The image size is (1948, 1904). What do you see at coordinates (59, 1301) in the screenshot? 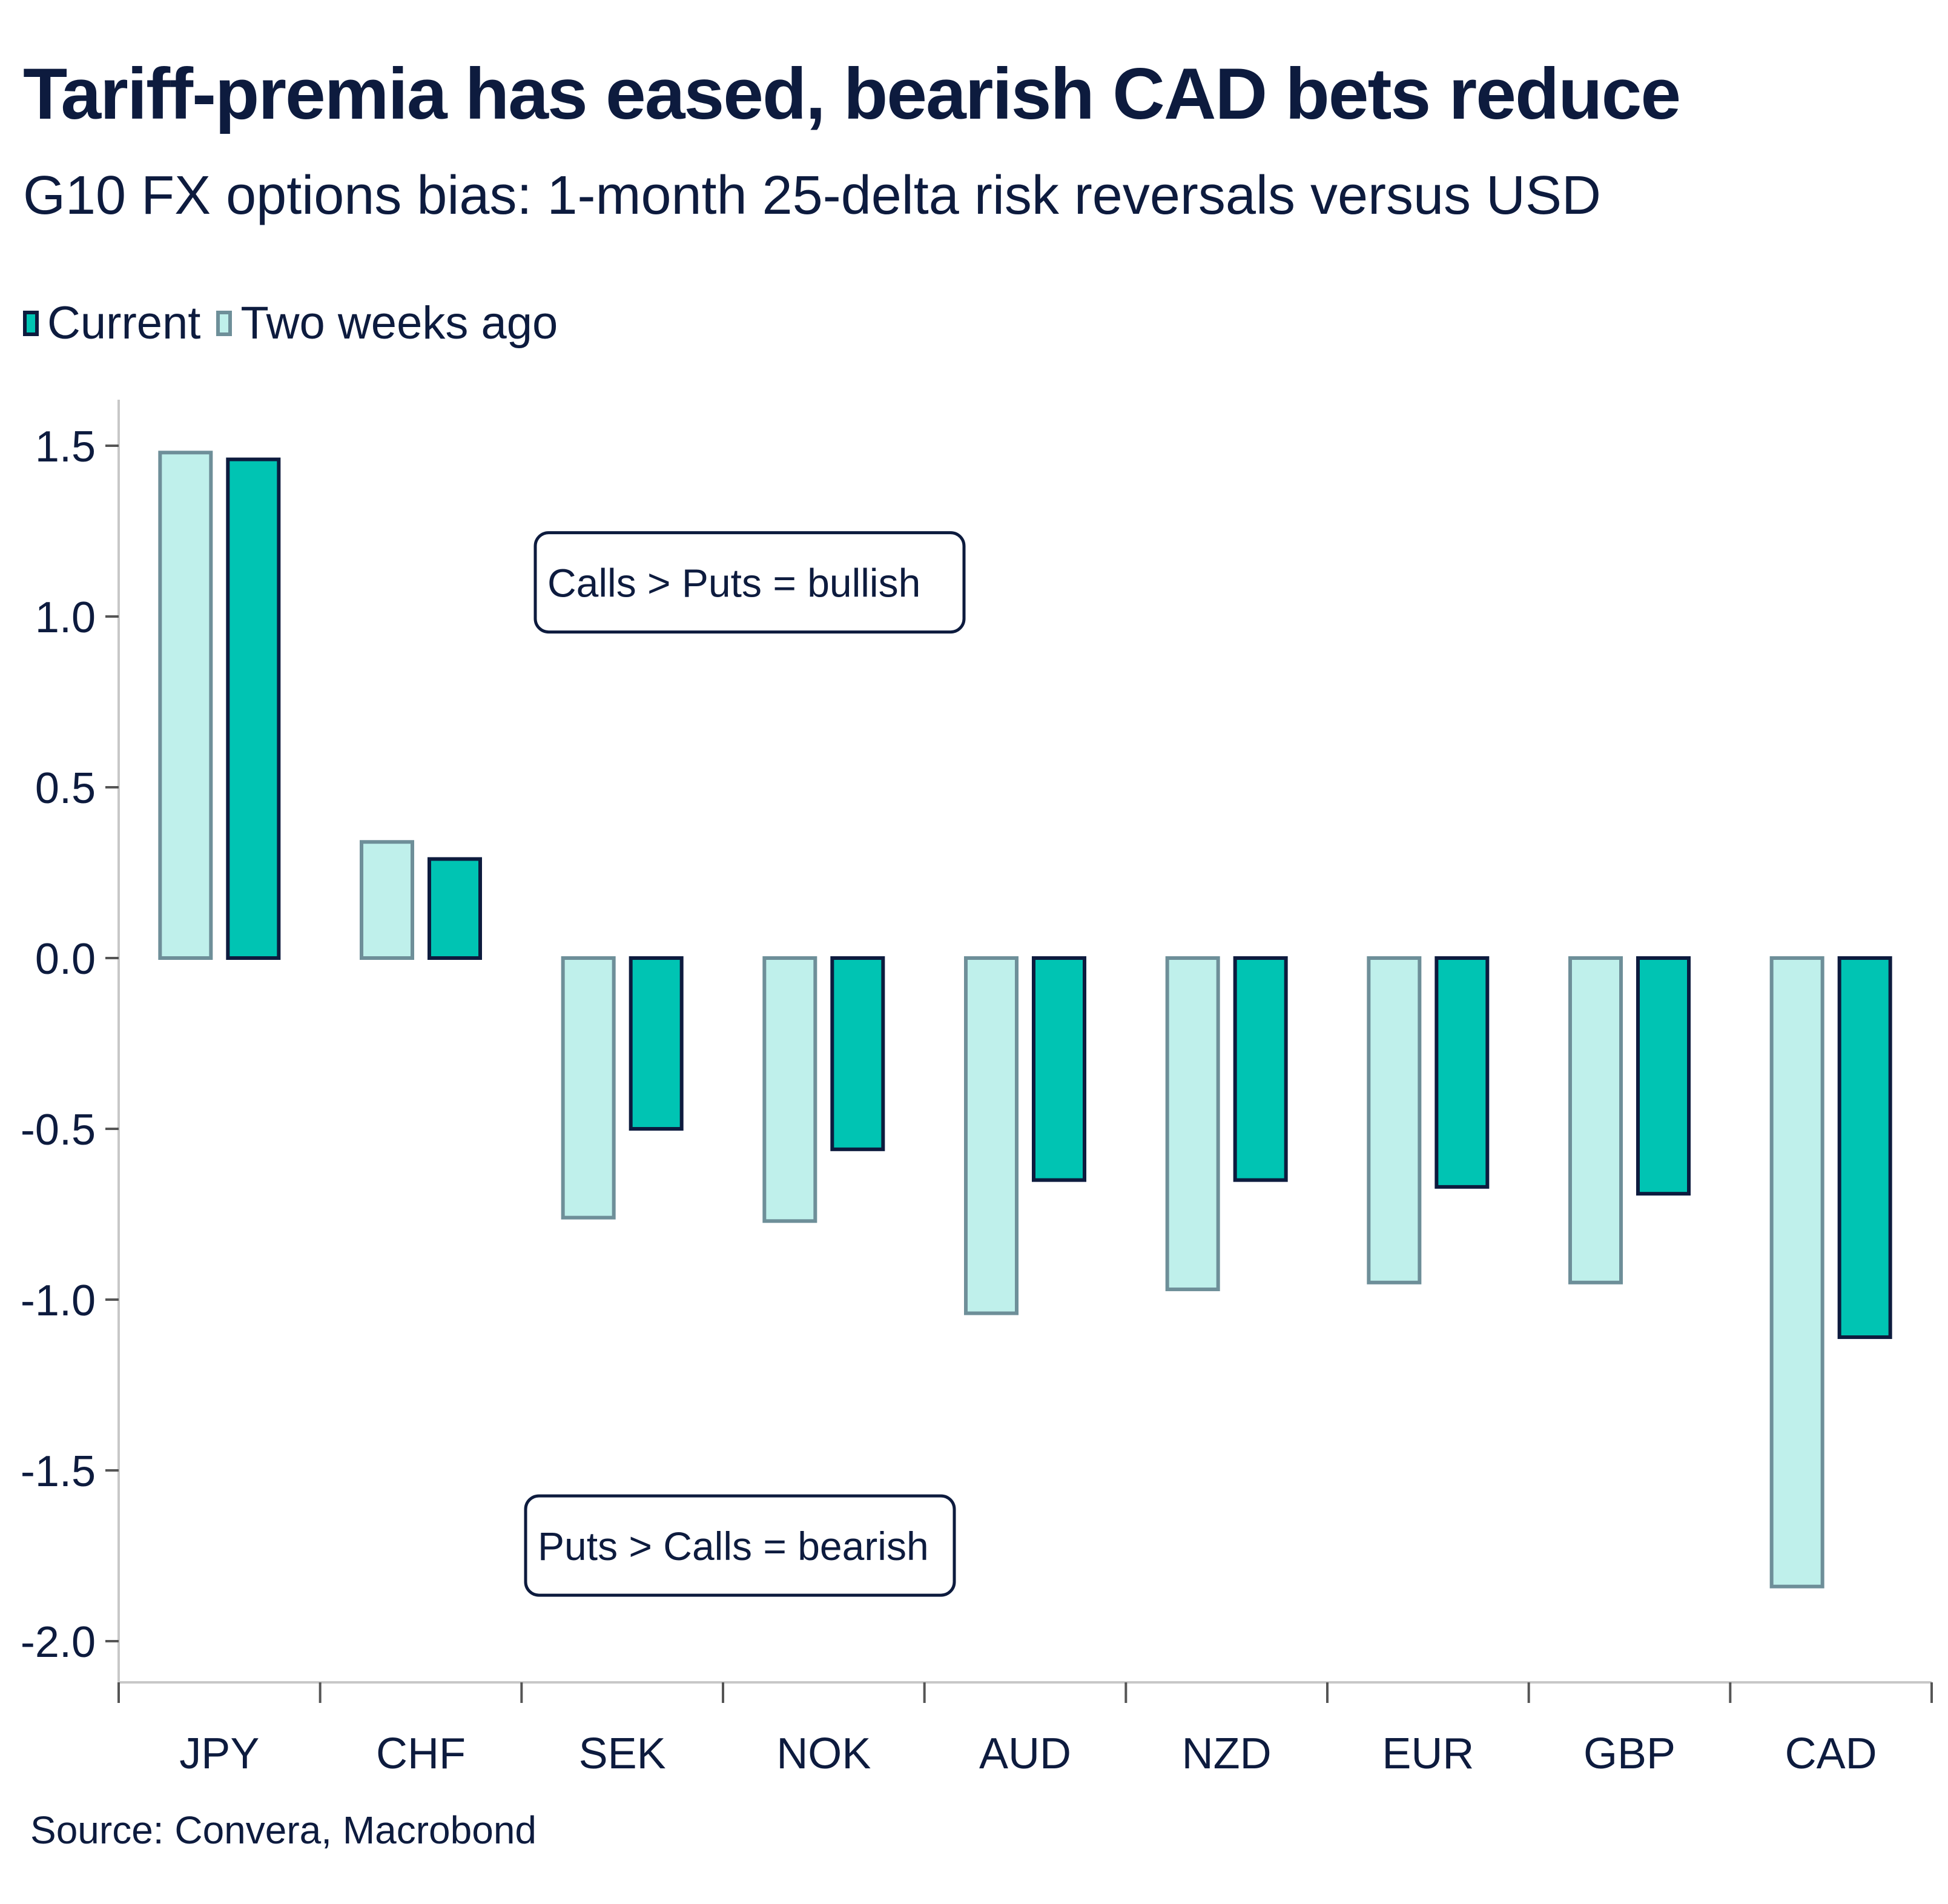
I see `y-tick-label: -1.0` at bounding box center [59, 1301].